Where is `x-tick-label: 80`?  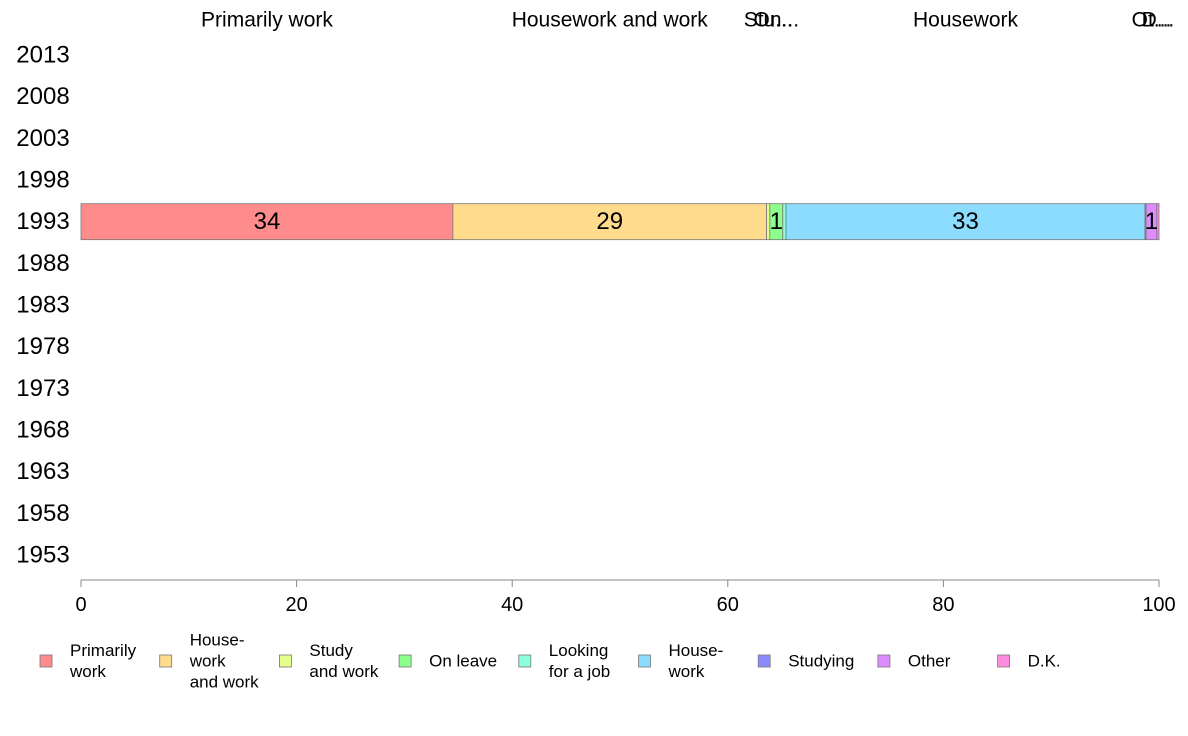 x-tick-label: 80 is located at coordinates (943, 605).